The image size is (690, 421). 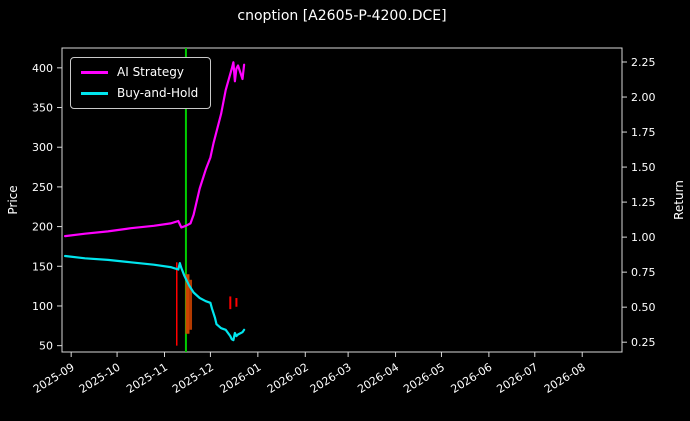 What do you see at coordinates (150, 72) in the screenshot?
I see `legend-label-ai-strategy: AI Strategy` at bounding box center [150, 72].